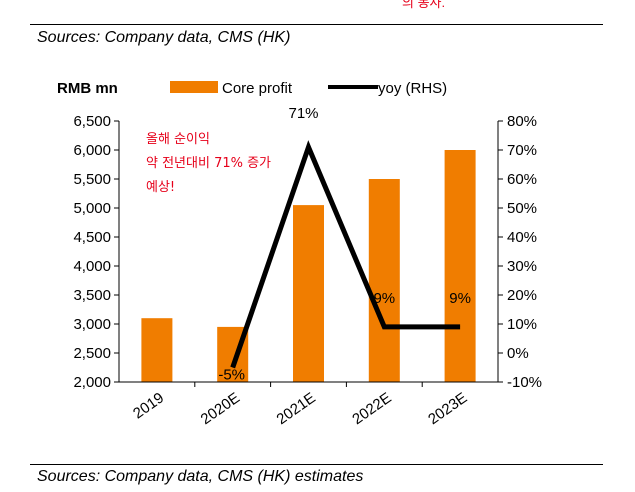 The width and height of the screenshot is (635, 492). Describe the element at coordinates (178, 139) in the screenshot. I see `annotation-line-1: 올해 순이익` at that location.